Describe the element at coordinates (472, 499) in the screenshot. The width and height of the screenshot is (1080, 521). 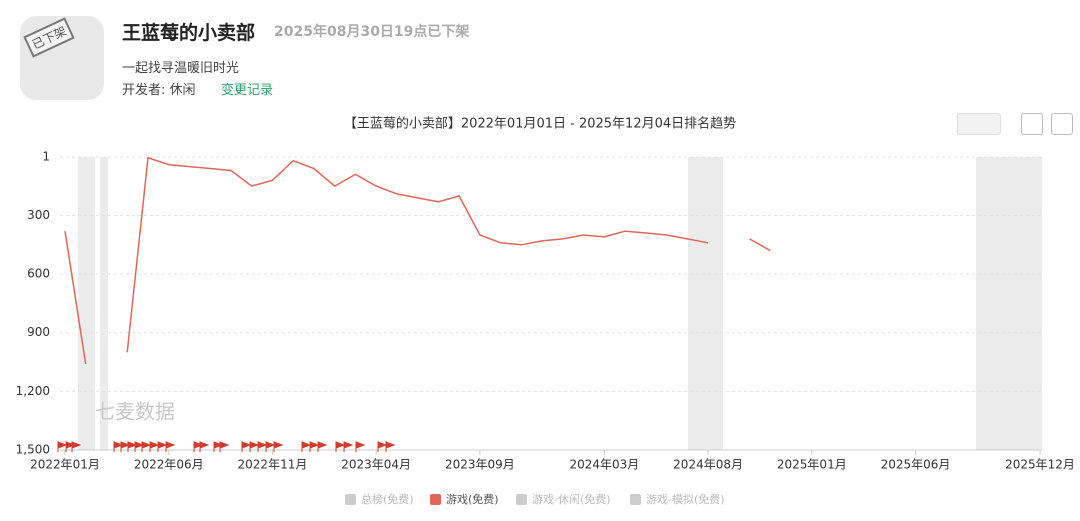
I see `legend-label: 游戏(免费)` at that location.